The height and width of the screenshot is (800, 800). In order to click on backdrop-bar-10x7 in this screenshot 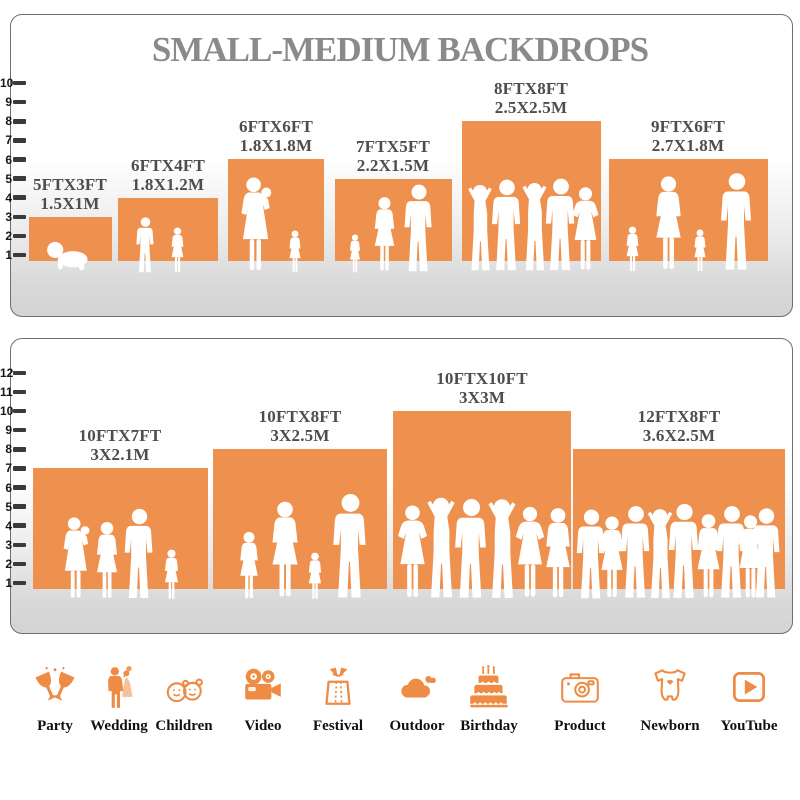, I will do `click(120, 533)`.